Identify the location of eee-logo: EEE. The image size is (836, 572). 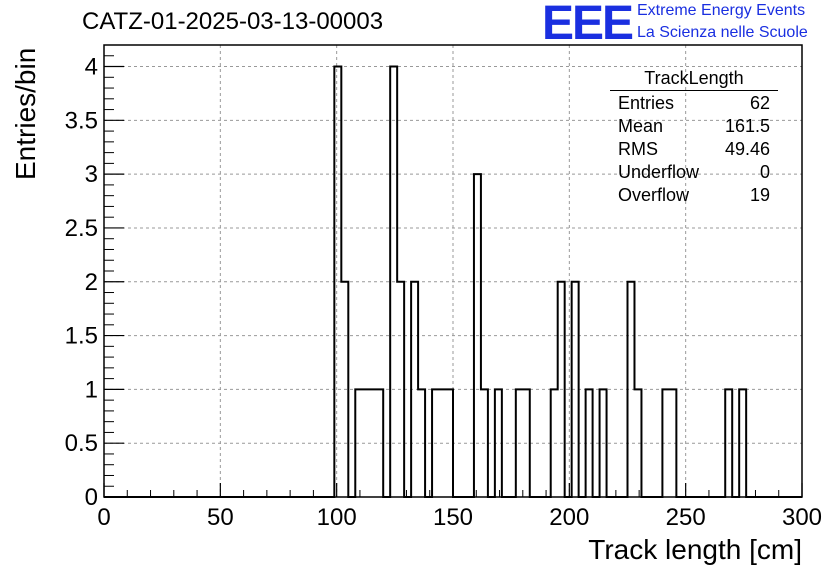
(588, 25).